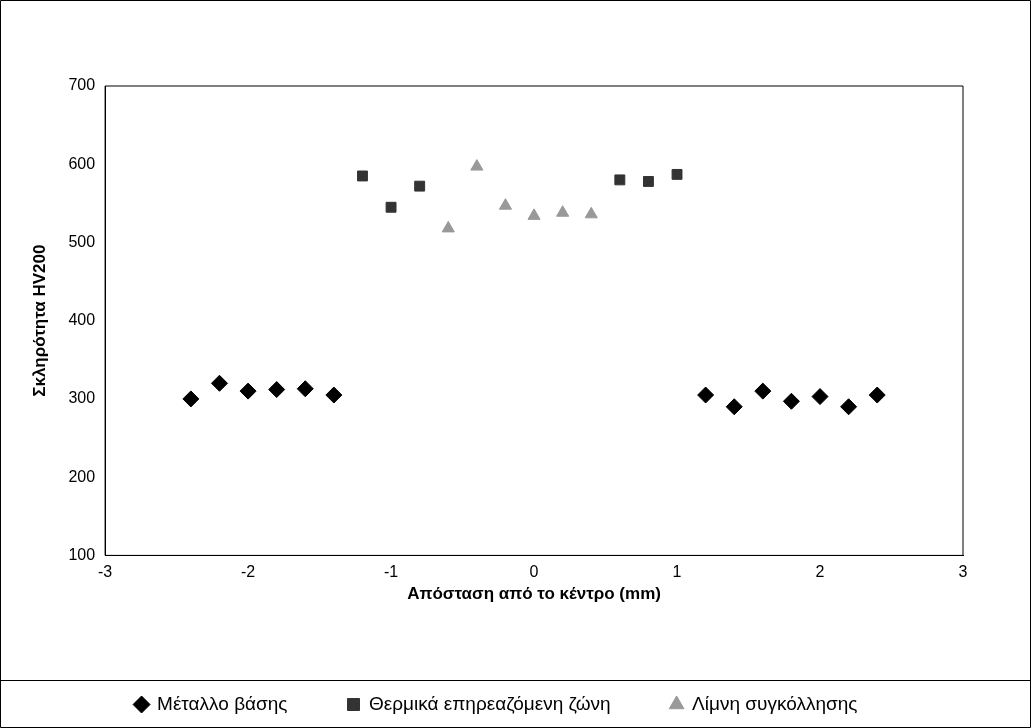 This screenshot has height=728, width=1031. I want to click on x-tick-label: -2, so click(248, 572).